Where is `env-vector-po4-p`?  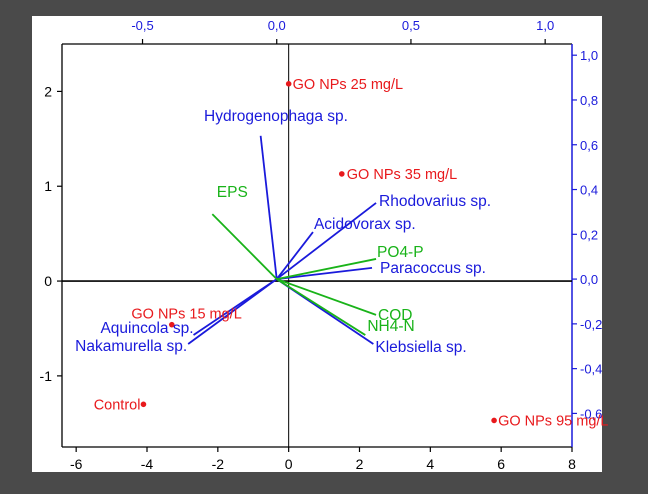
env-vector-po4-p is located at coordinates (326, 269).